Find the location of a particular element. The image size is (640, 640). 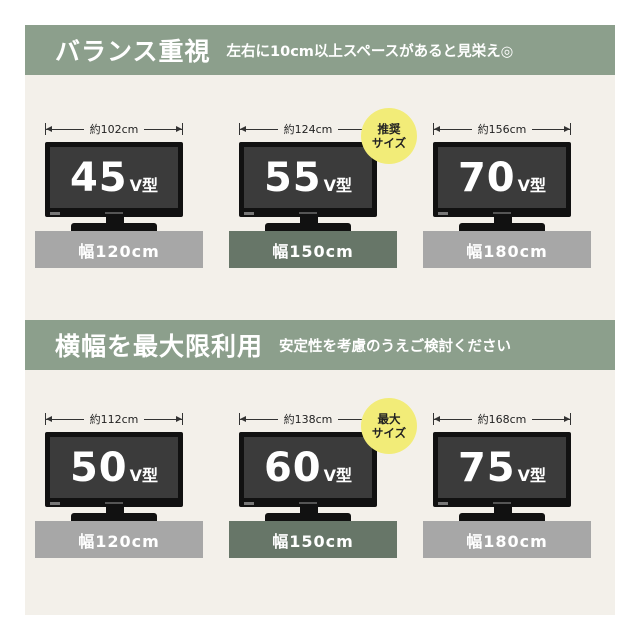

tv-screen: 60 V型 is located at coordinates (308, 467).